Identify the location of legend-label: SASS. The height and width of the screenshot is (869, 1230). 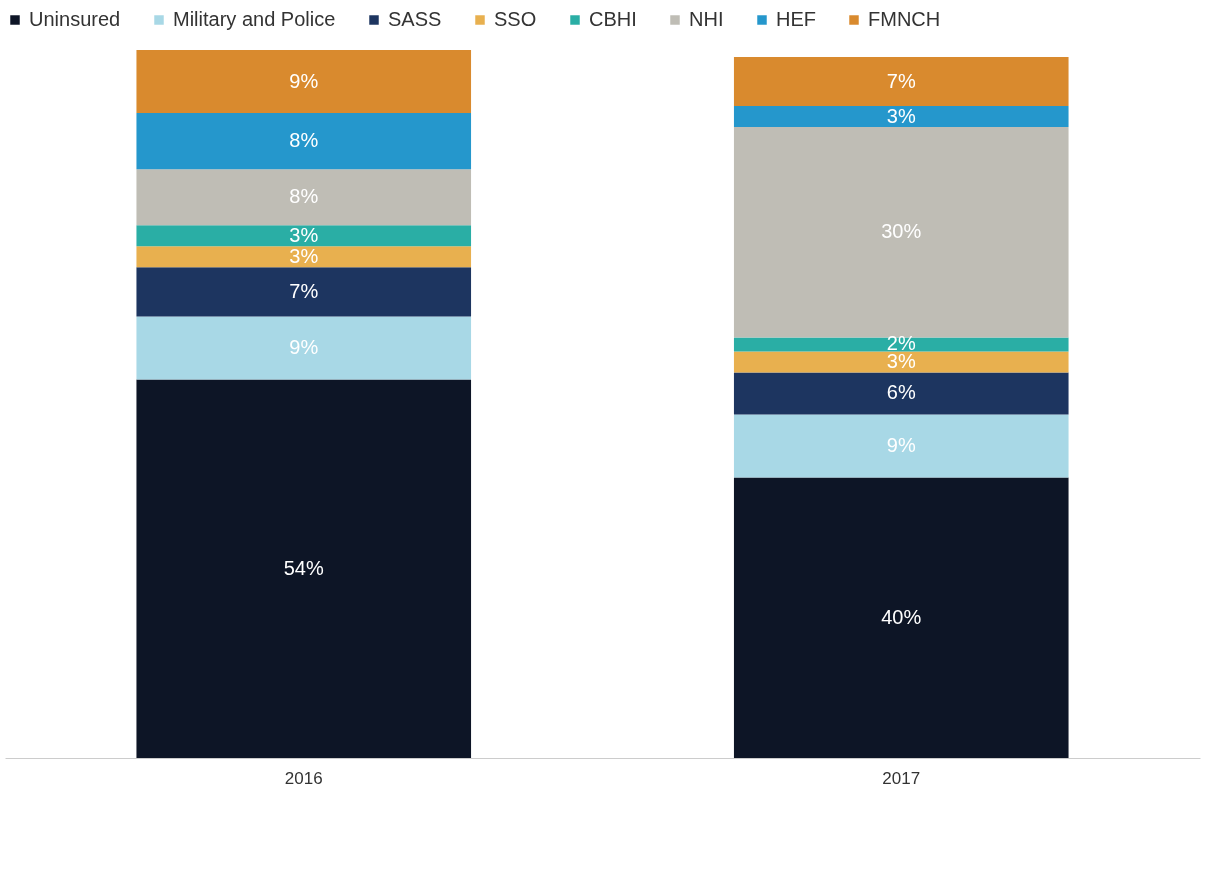
(415, 19).